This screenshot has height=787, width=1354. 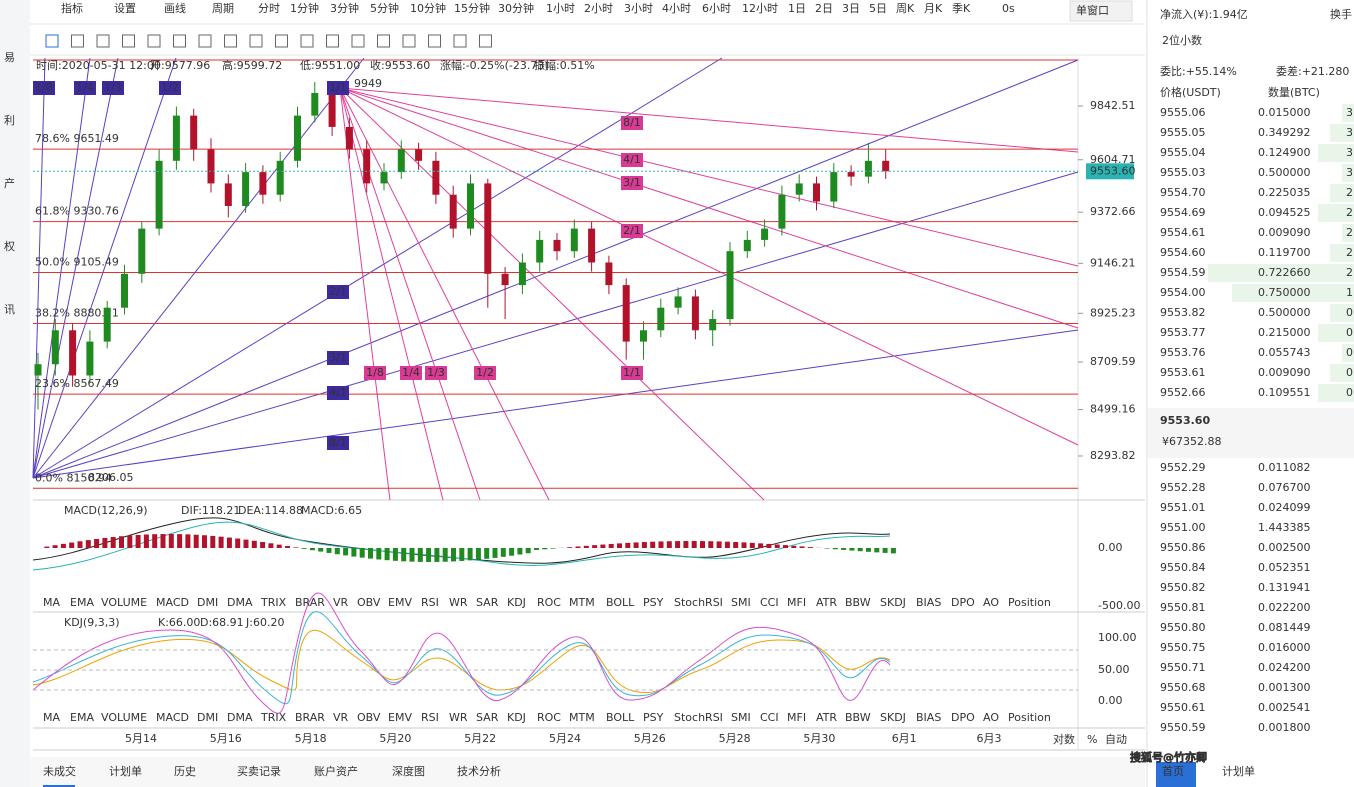 What do you see at coordinates (72, 8) in the screenshot?
I see `tool: 指标` at bounding box center [72, 8].